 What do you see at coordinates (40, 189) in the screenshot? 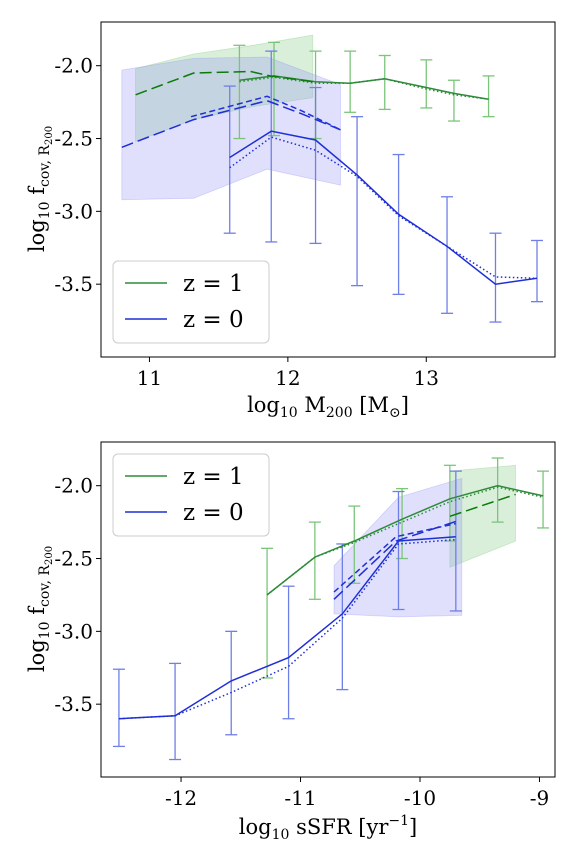
I see `top-y-axis-label: log10 fcov, R200` at bounding box center [40, 189].